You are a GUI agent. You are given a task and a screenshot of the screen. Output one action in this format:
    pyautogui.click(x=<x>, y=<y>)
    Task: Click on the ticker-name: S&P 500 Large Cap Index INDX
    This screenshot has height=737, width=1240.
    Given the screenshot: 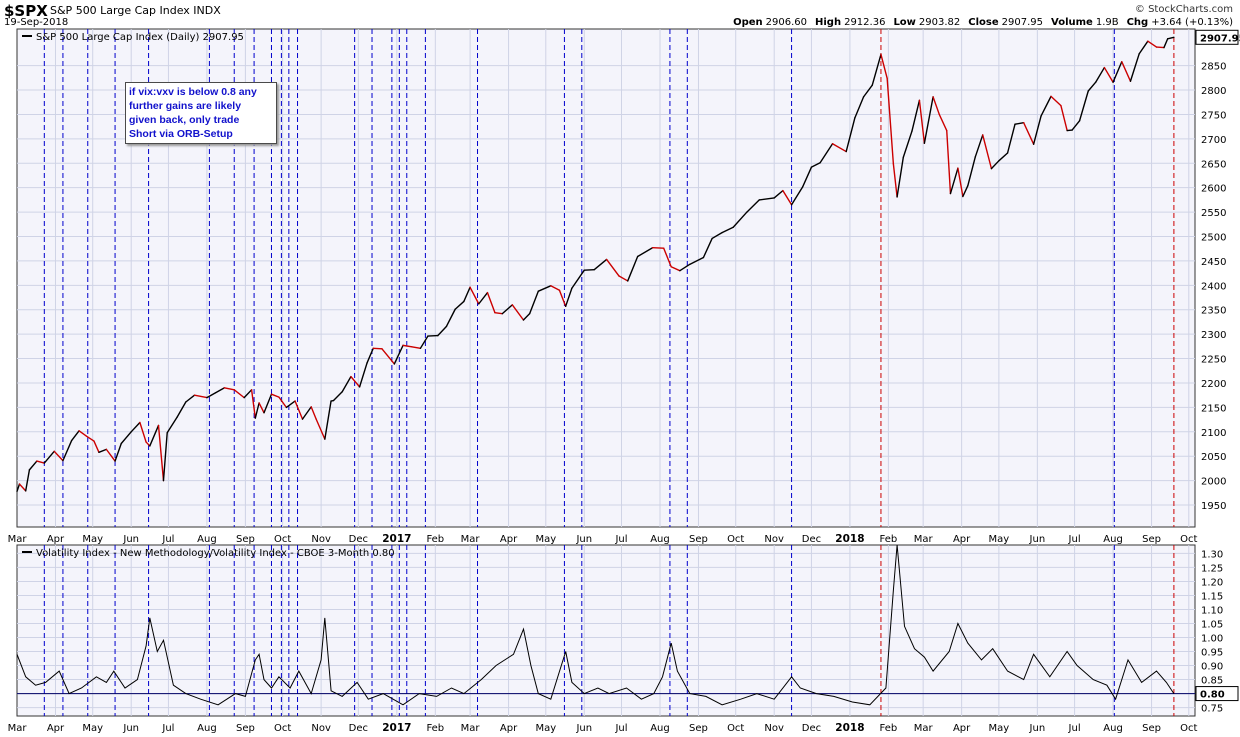 What is the action you would take?
    pyautogui.click(x=135, y=10)
    